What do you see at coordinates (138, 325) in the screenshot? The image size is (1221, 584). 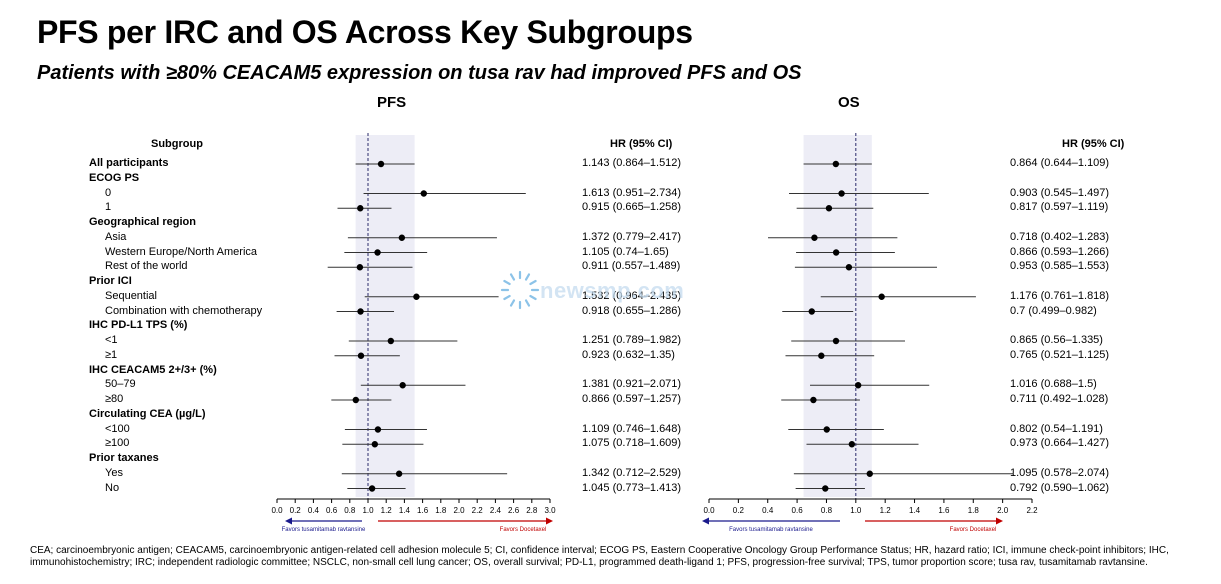 I see `subgroup-label: IHC PD-L1 TPS (%)` at bounding box center [138, 325].